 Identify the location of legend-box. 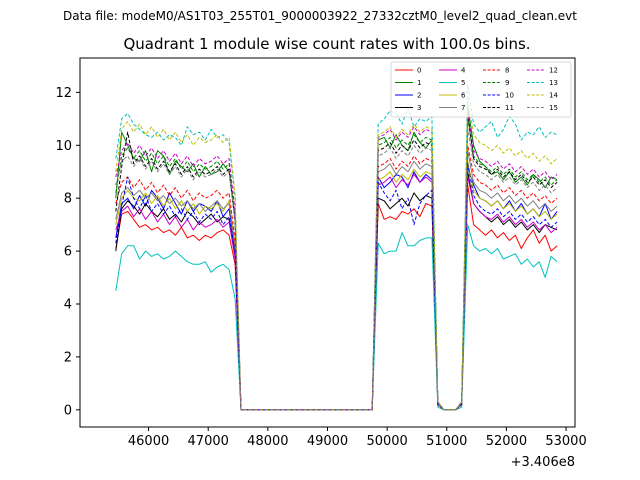
(481, 89).